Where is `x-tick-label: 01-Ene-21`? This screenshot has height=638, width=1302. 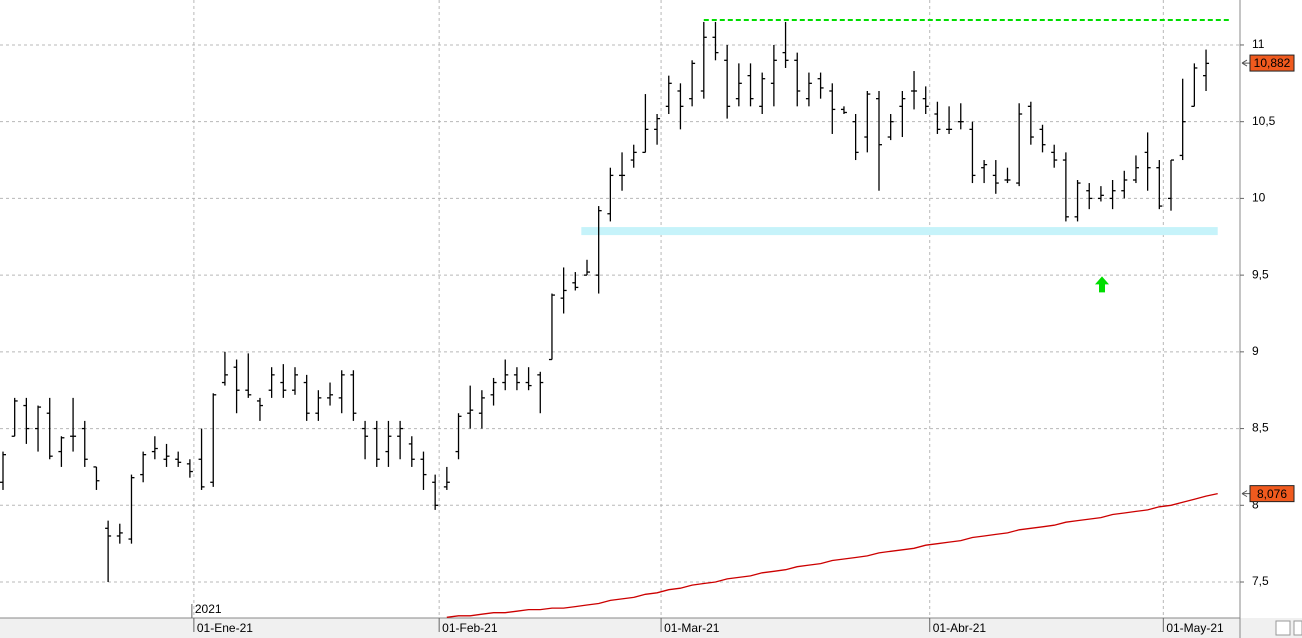 x-tick-label: 01-Ene-21 is located at coordinates (225, 628).